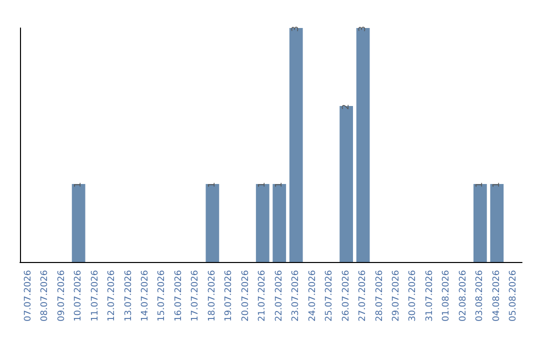 This screenshot has height=340, width=540. Describe the element at coordinates (162, 296) in the screenshot. I see `x-tick-label: 15.07.2026` at that location.